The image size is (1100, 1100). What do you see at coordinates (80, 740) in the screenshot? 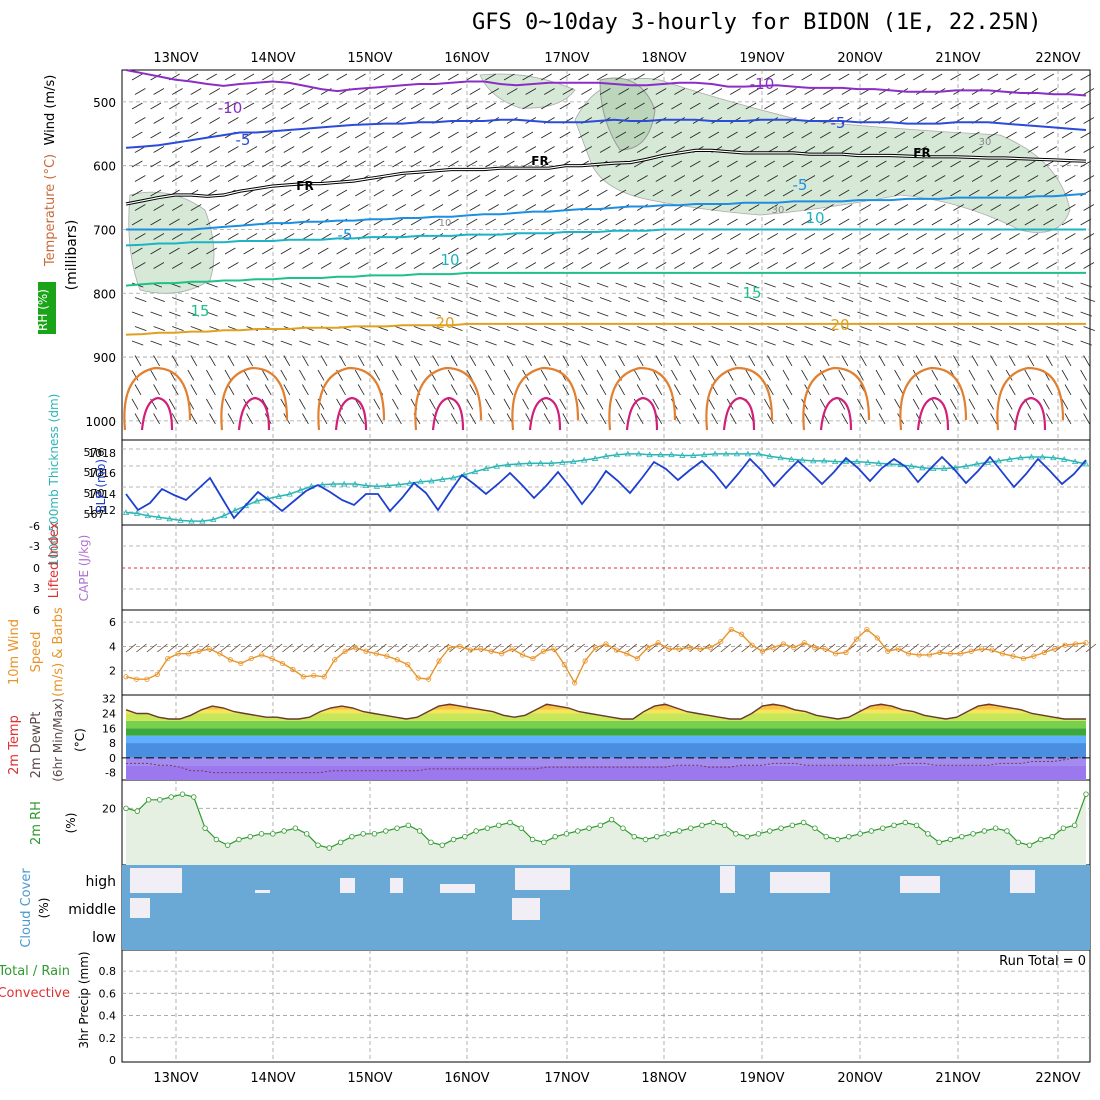
I see `ylabel-degc: (°C)` at bounding box center [80, 740].